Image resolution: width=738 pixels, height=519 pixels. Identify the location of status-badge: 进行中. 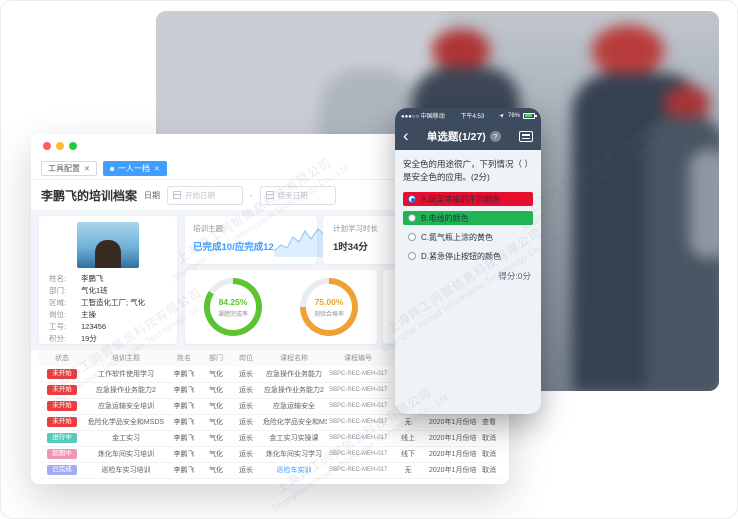
(62, 438).